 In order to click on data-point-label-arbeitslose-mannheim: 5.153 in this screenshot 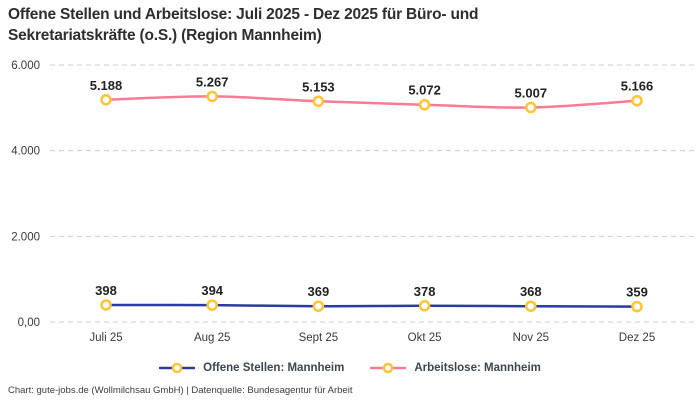, I will do `click(318, 86)`.